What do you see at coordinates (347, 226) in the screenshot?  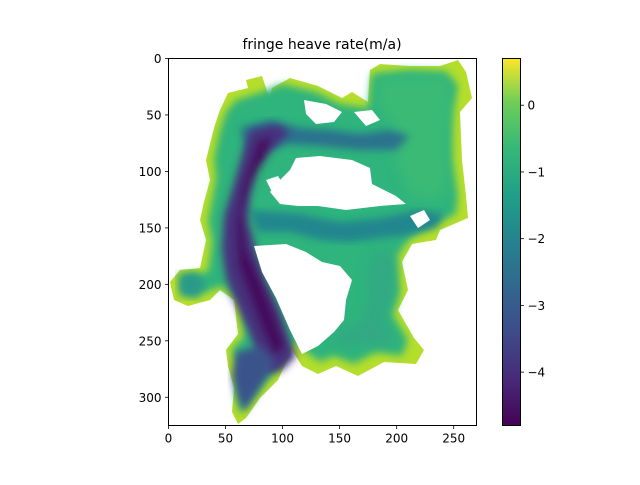 I see `region-middle-arm` at bounding box center [347, 226].